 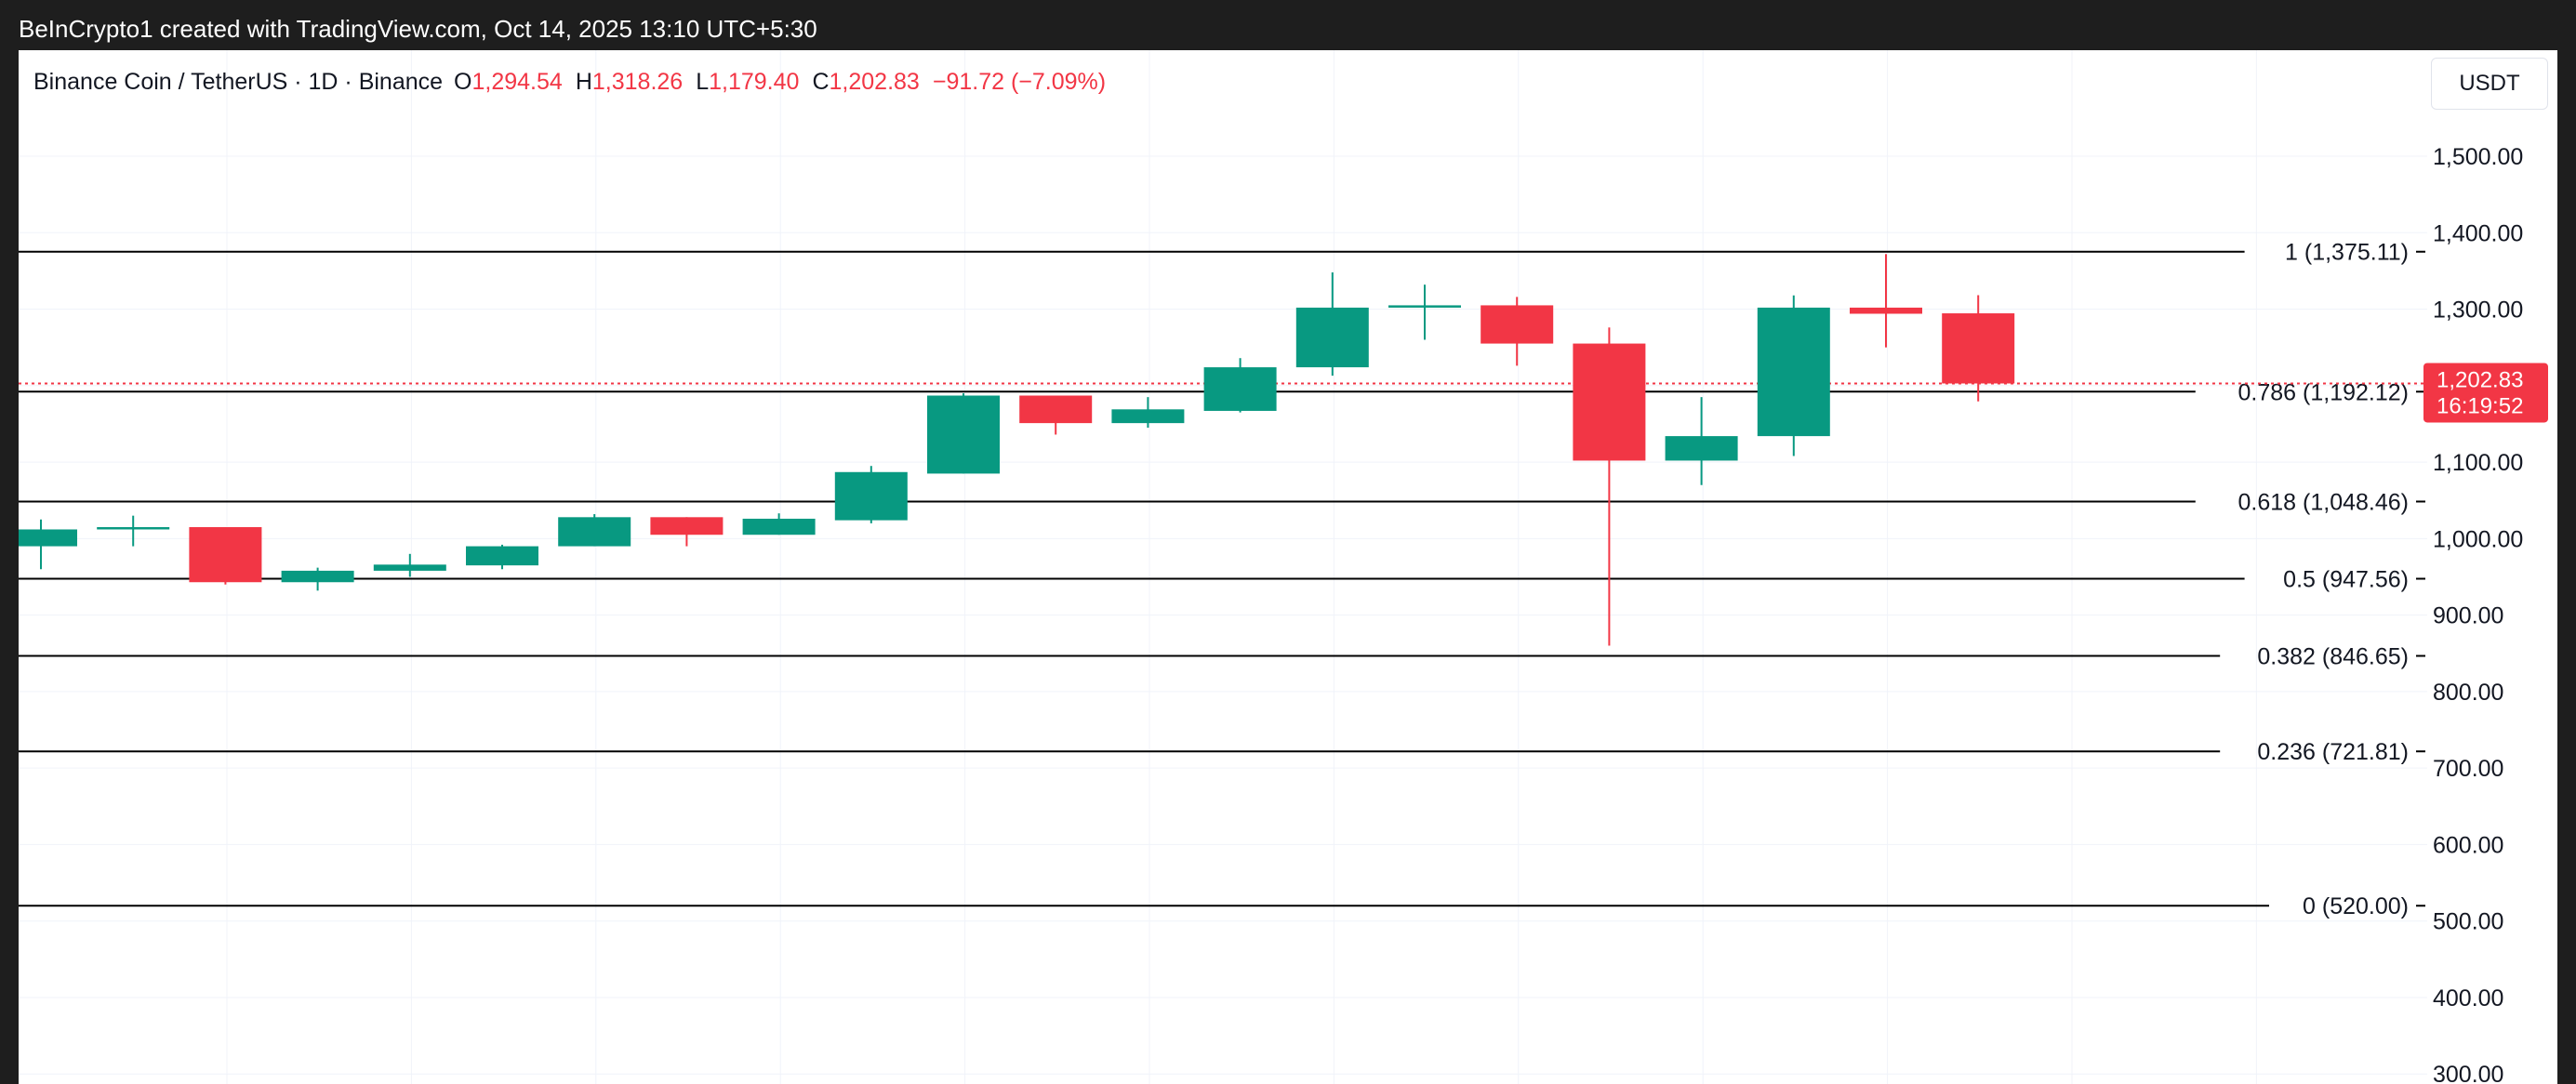 What do you see at coordinates (2468, 616) in the screenshot?
I see `axis-label: 900.00` at bounding box center [2468, 616].